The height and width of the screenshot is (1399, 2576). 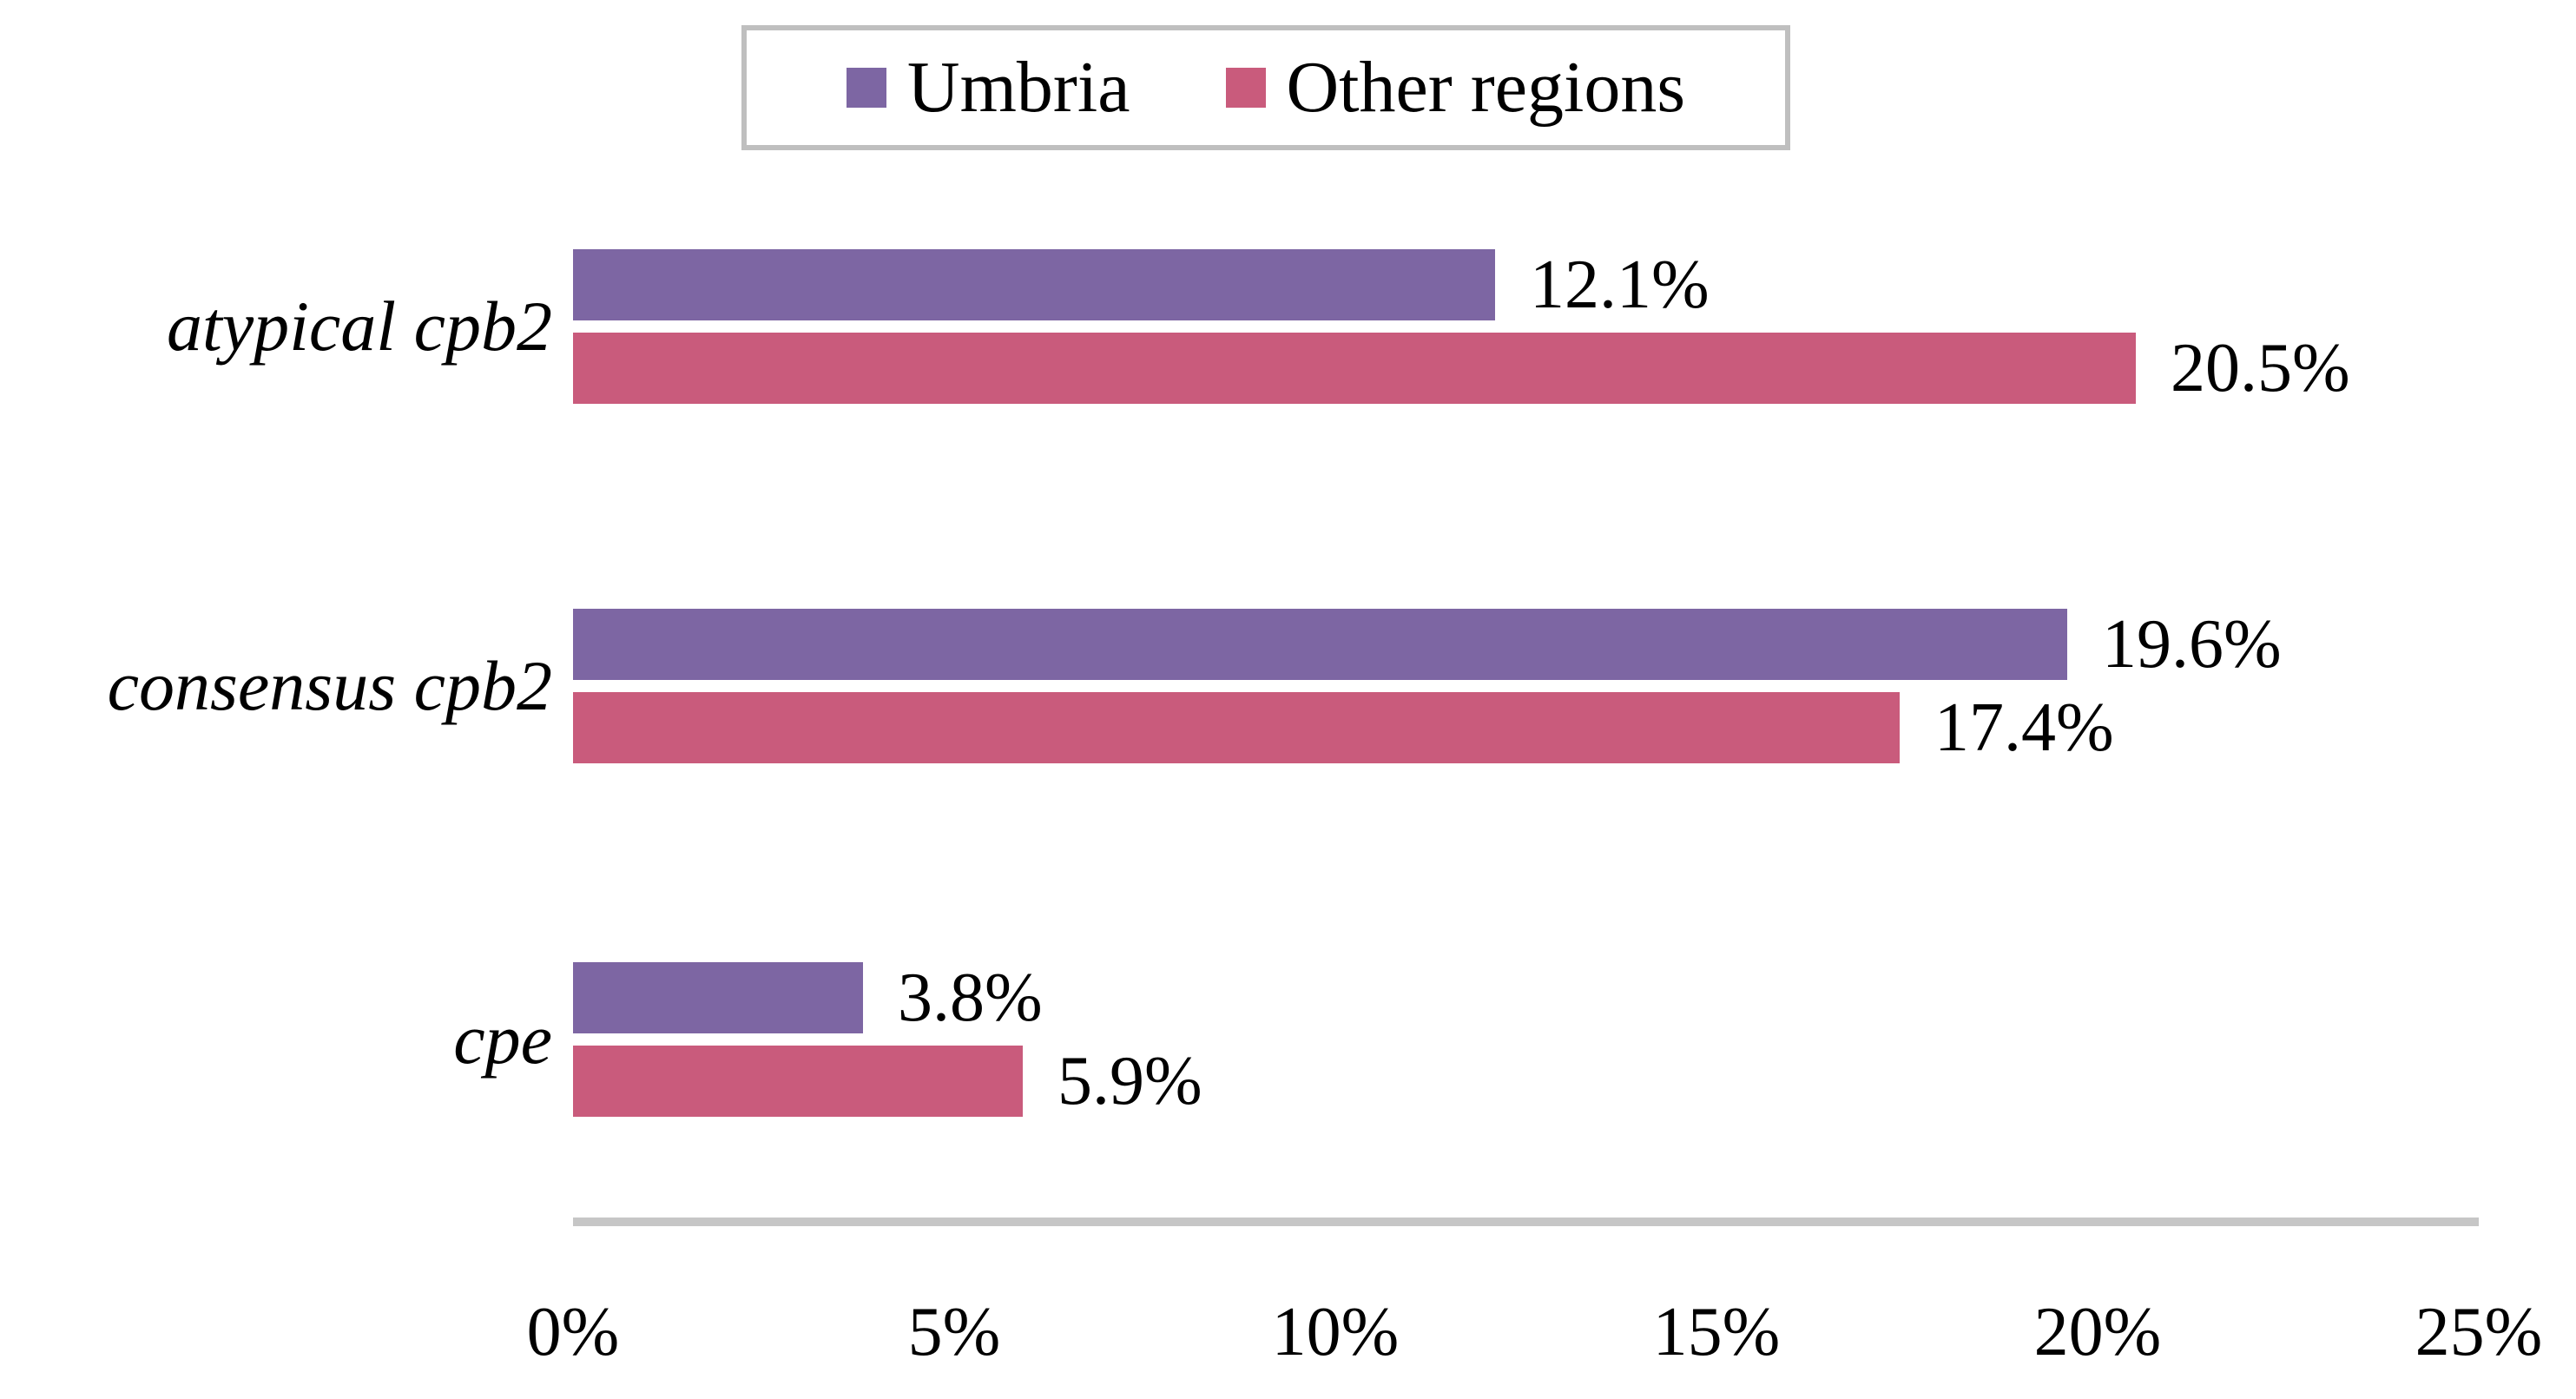 I want to click on category-label-atypical-cpb2: atypical cpb2, so click(x=359, y=327).